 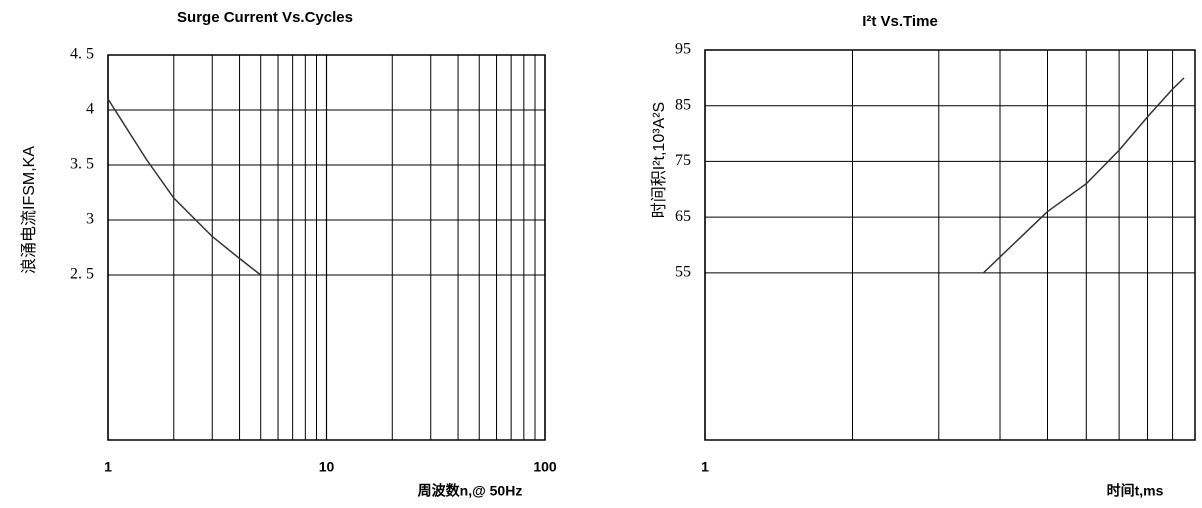 I want to click on y-tick-label: 95, so click(x=683, y=49).